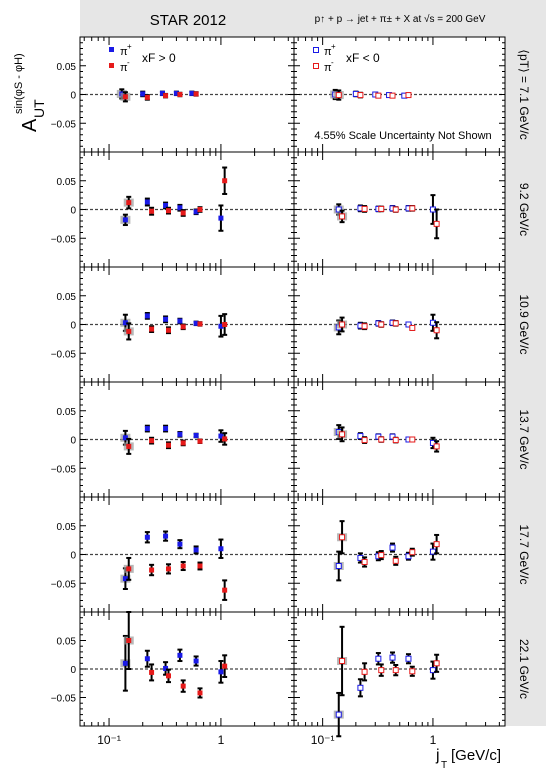  I want to click on legend-pi-minus-charge: -, so click(128, 62).